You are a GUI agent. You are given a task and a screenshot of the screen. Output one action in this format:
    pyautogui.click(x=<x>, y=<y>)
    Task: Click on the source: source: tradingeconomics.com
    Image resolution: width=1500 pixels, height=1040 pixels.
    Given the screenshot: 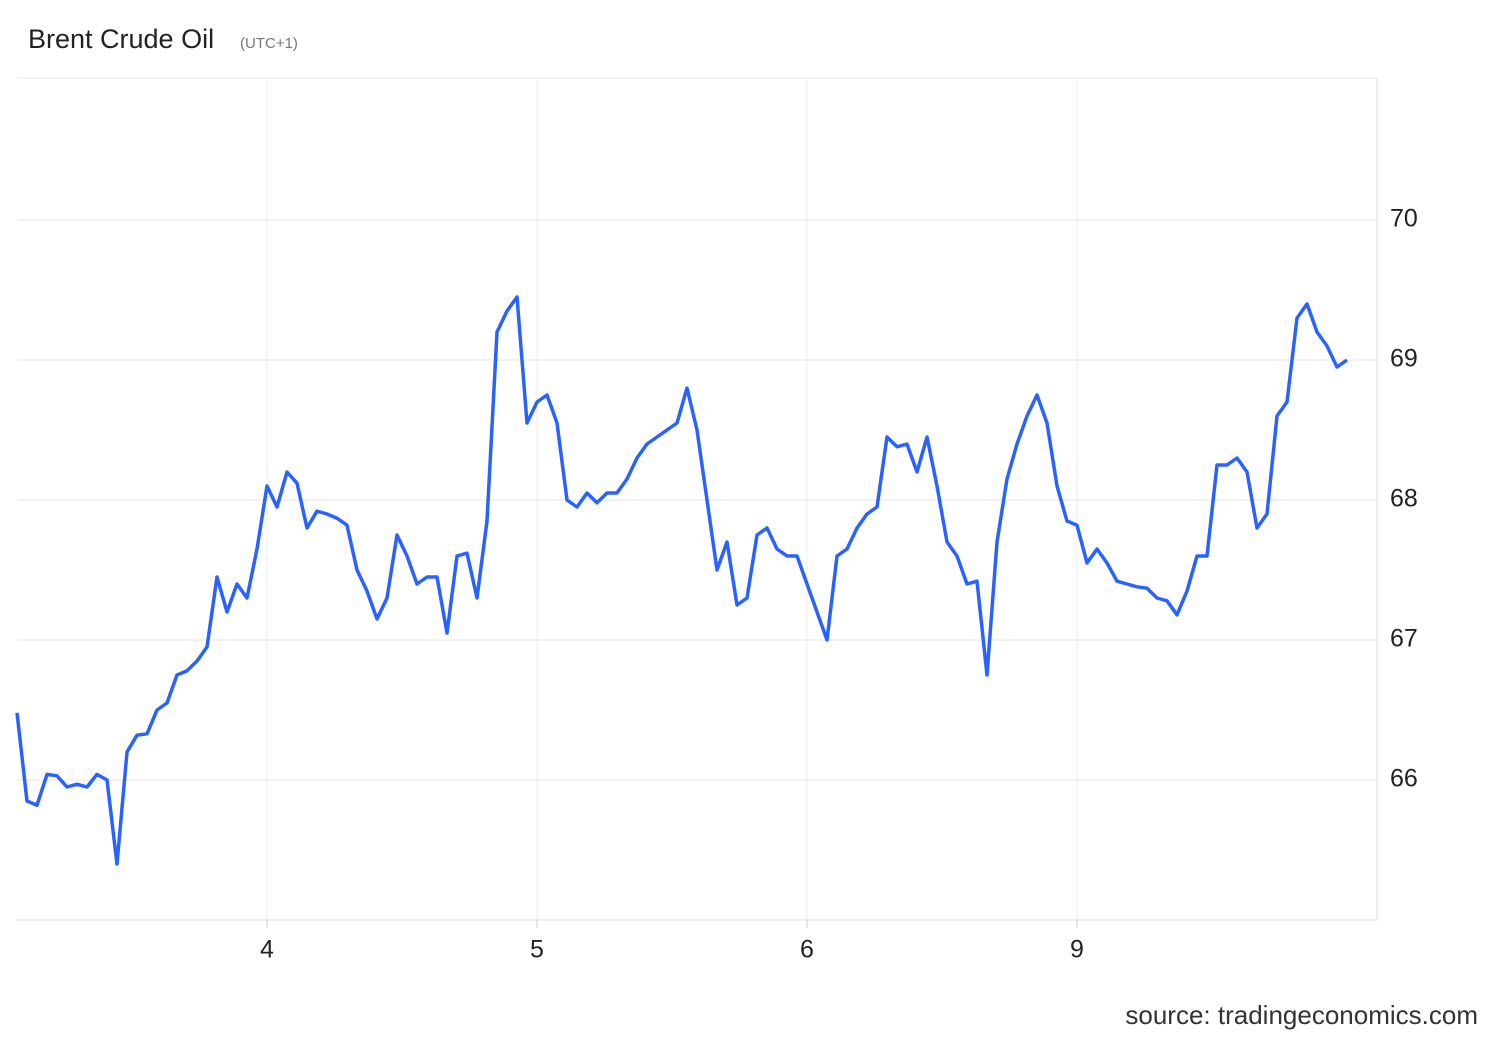 What is the action you would take?
    pyautogui.click(x=1301, y=1015)
    